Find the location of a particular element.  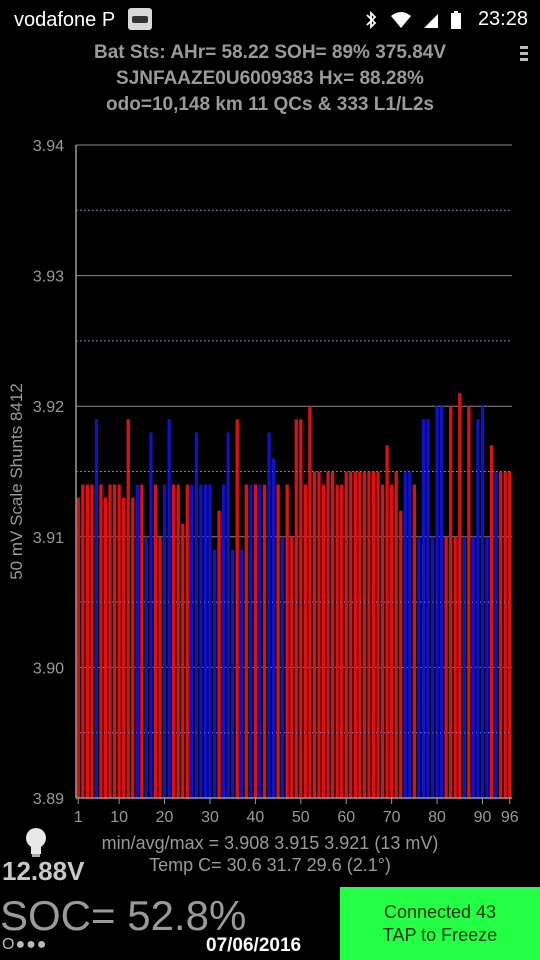

y-tick-label: 3.89 is located at coordinates (48, 799).